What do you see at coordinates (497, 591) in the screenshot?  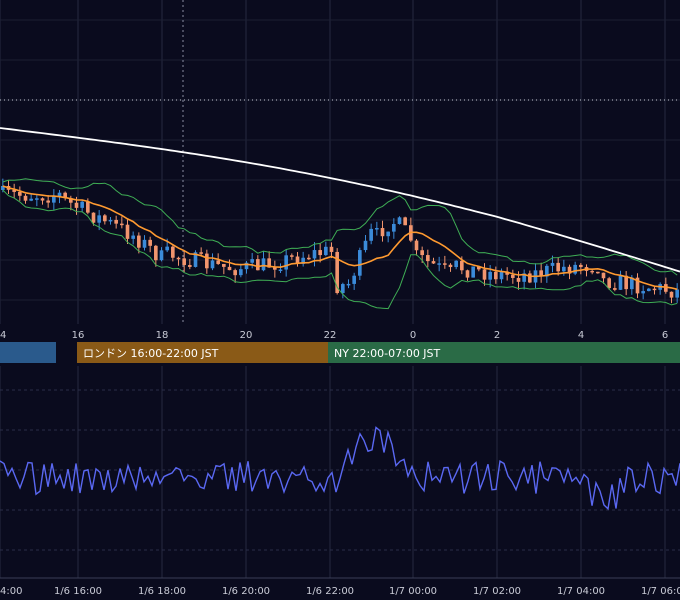 I see `osc-x-tick-label: 1/7 02:00` at bounding box center [497, 591].